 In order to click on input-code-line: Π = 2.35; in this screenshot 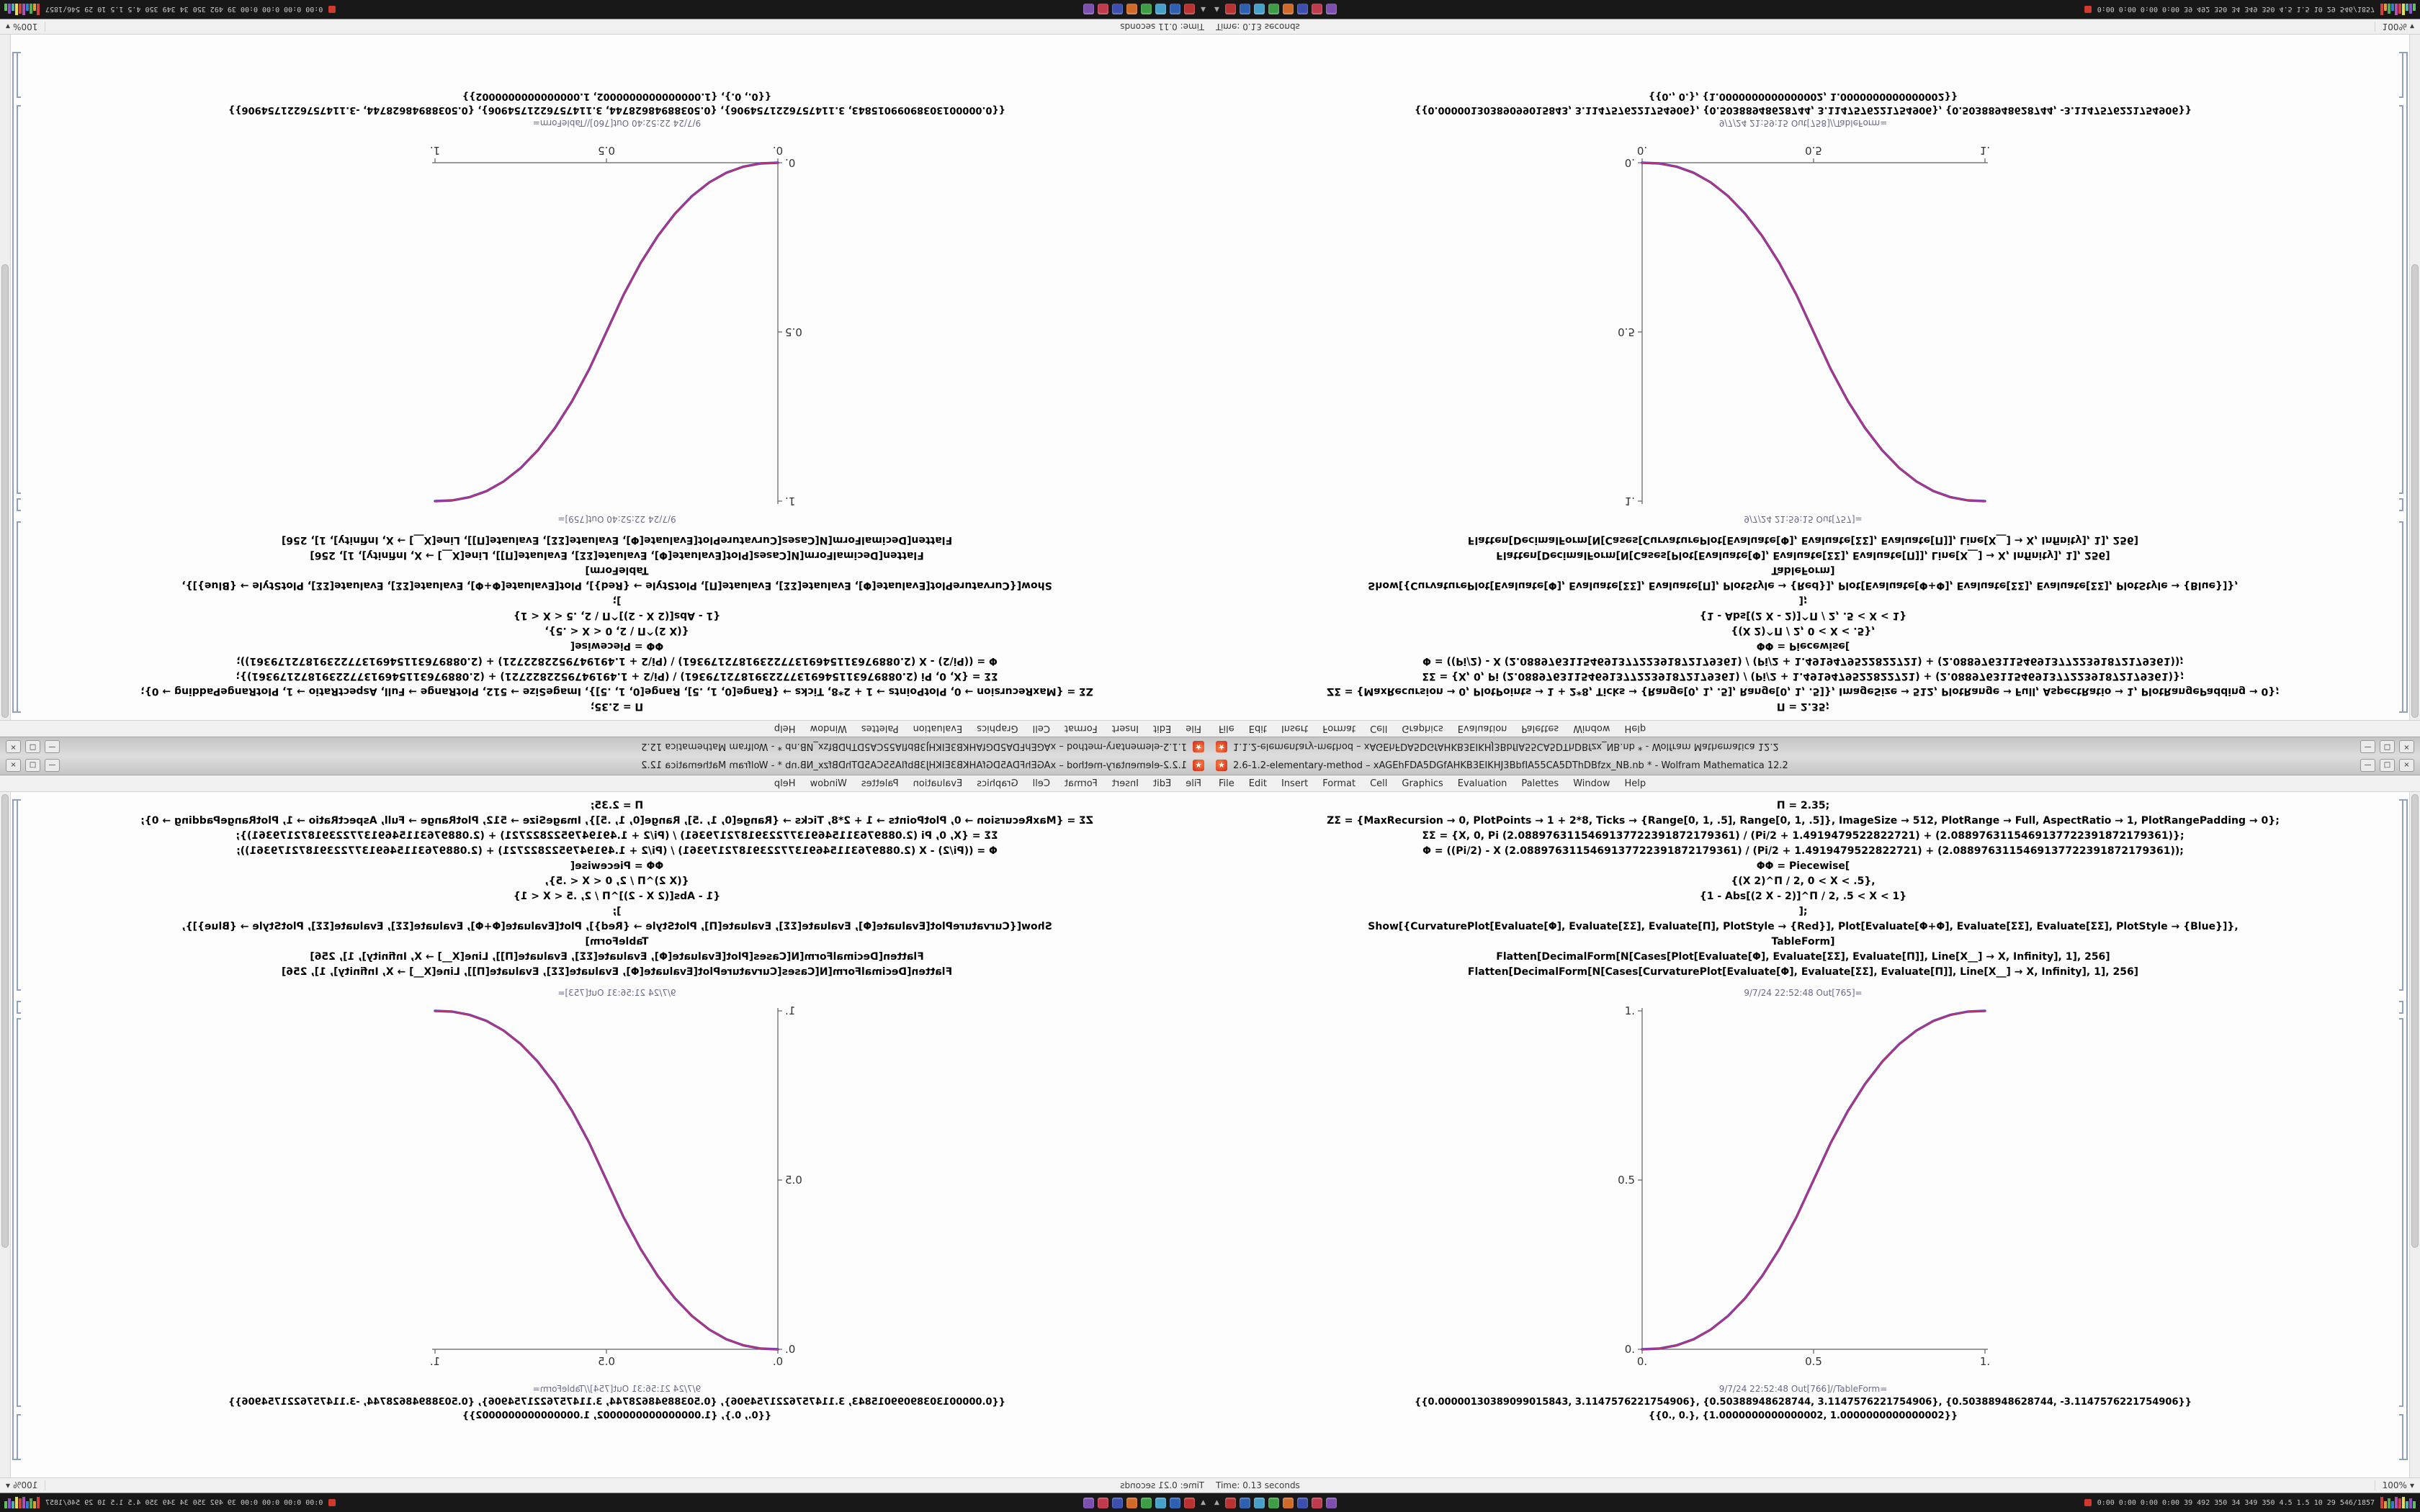, I will do `click(617, 805)`.